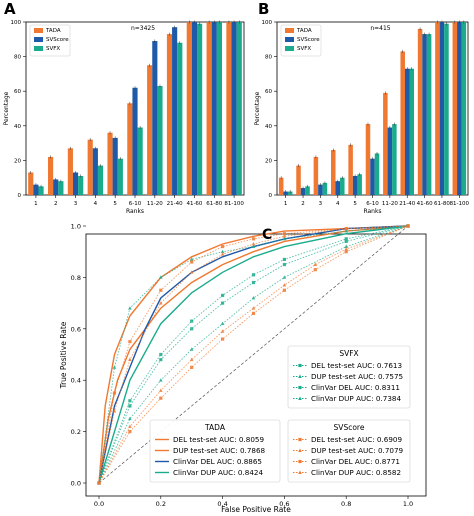  What do you see at coordinates (56, 204) in the screenshot?
I see `bar-a-x-tick-label: 2` at bounding box center [56, 204].